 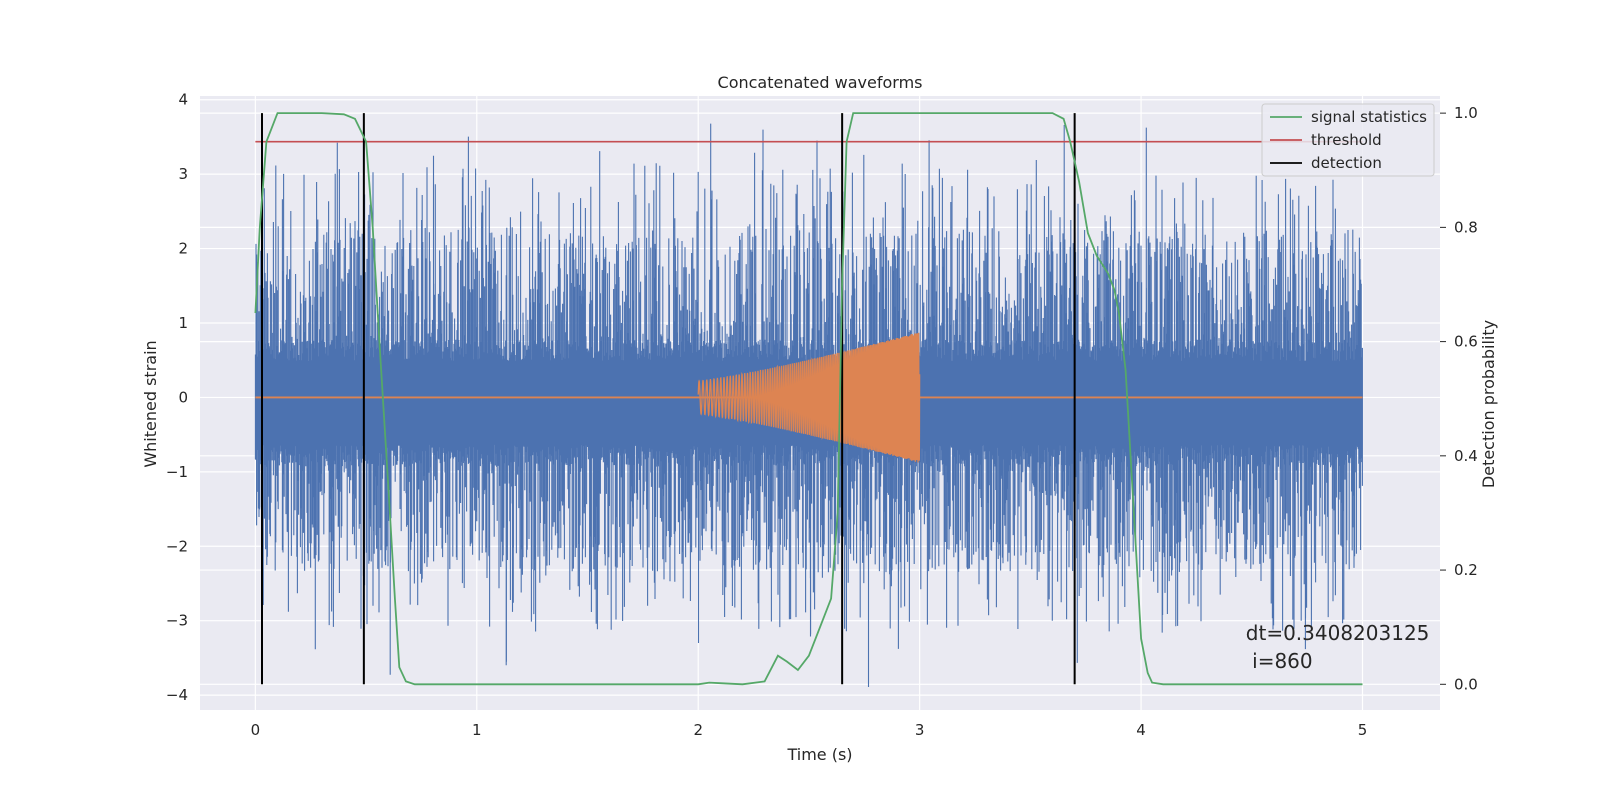 What do you see at coordinates (177, 546) in the screenshot?
I see `y-tick-label: −2` at bounding box center [177, 546].